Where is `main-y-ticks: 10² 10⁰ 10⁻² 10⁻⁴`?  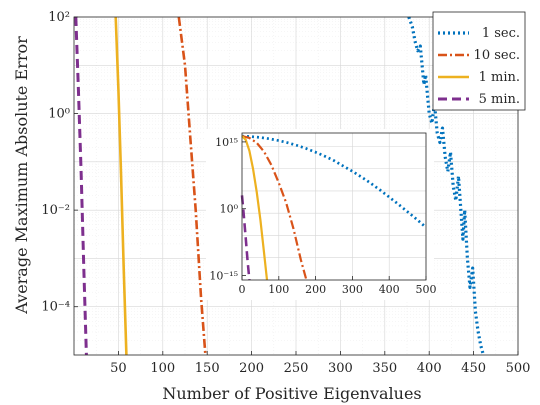
main-y-ticks: 10² 10⁰ 10⁻² 10⁻⁴ is located at coordinates (59, 162).